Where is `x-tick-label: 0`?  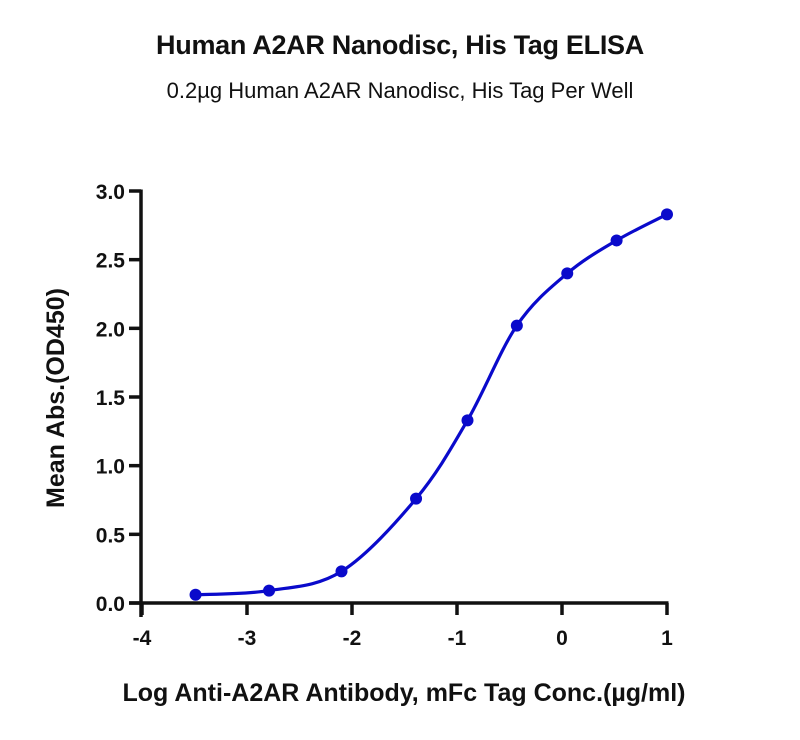 x-tick-label: 0 is located at coordinates (562, 638).